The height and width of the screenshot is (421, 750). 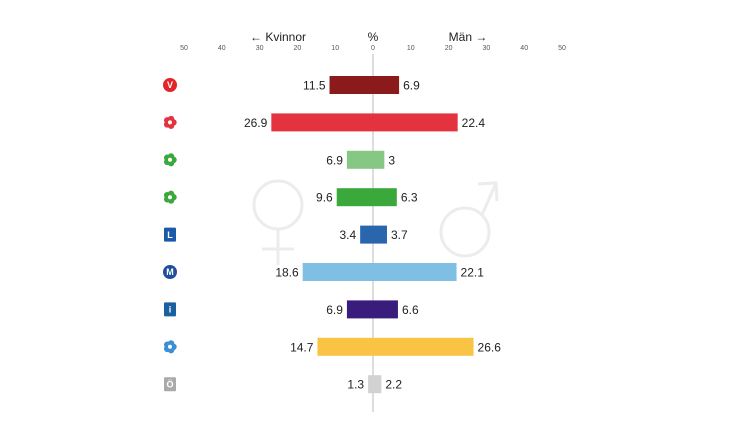 What do you see at coordinates (278, 37) in the screenshot?
I see `left-axis-label: ← Kvinnor` at bounding box center [278, 37].